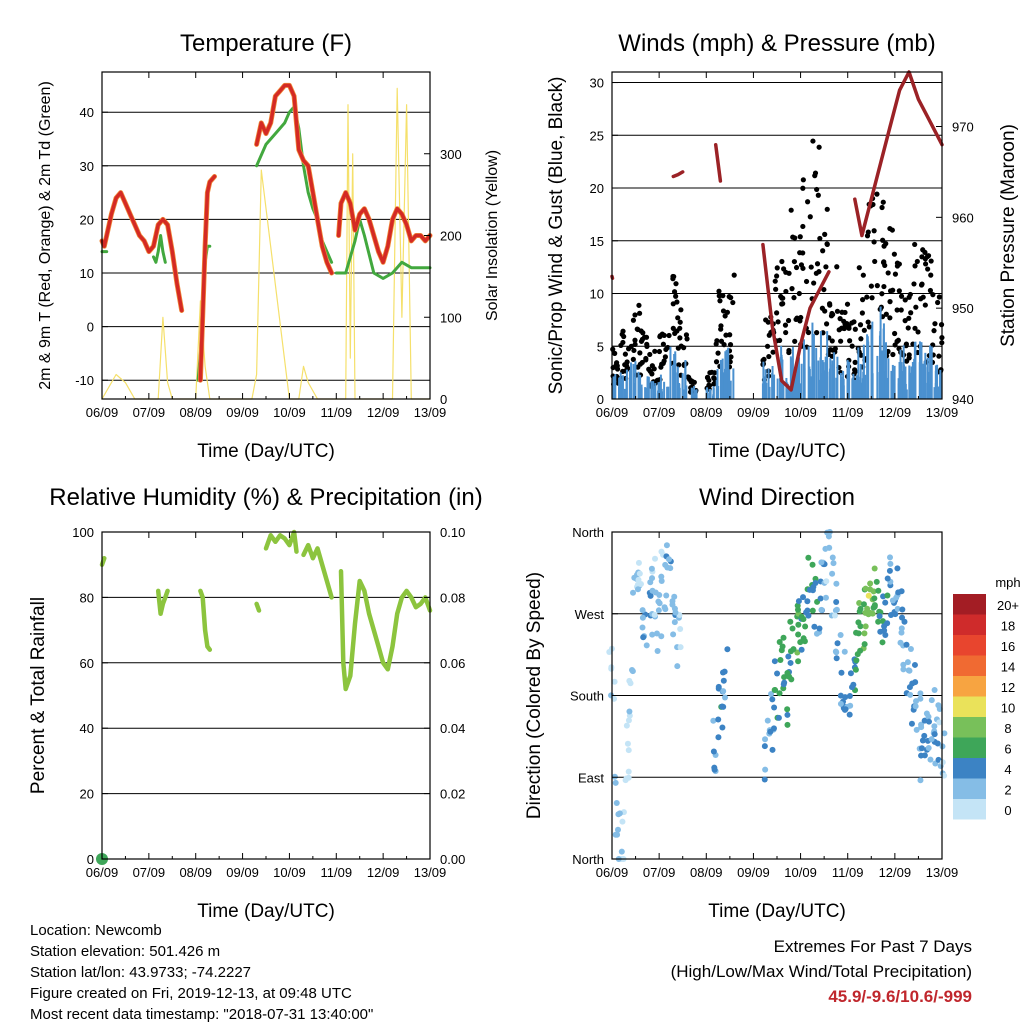  I want to click on x-axis-label: Time (Day/UTC), so click(777, 911).